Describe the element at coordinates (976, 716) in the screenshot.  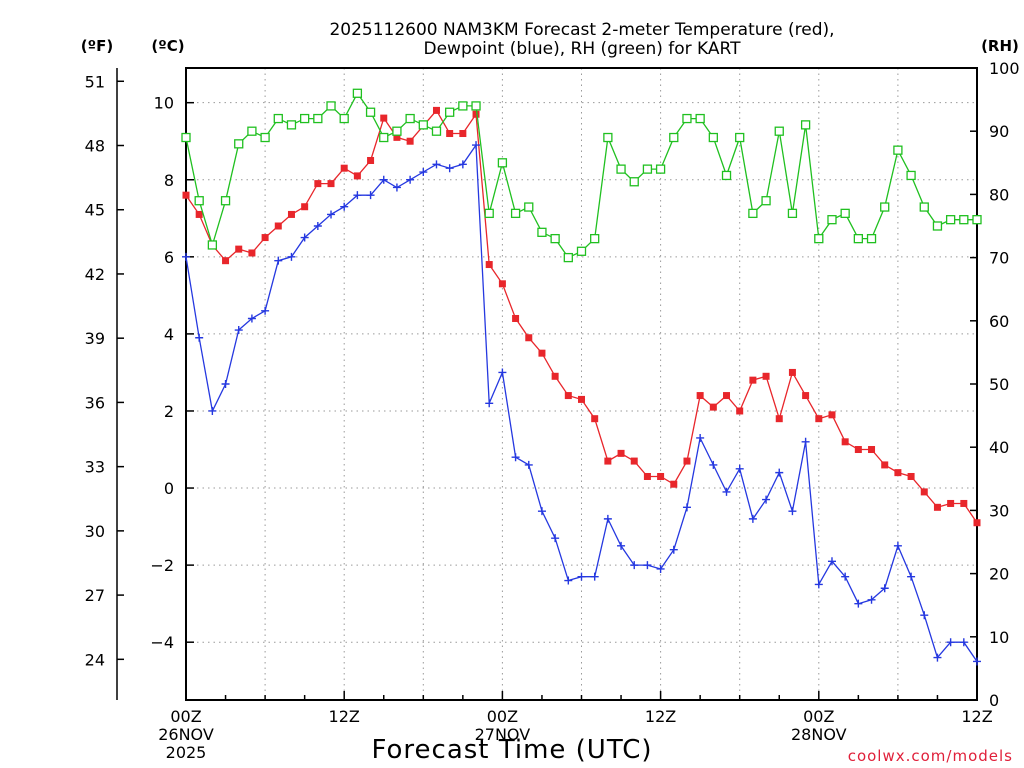
I see `x-tick-label: 12Z` at that location.